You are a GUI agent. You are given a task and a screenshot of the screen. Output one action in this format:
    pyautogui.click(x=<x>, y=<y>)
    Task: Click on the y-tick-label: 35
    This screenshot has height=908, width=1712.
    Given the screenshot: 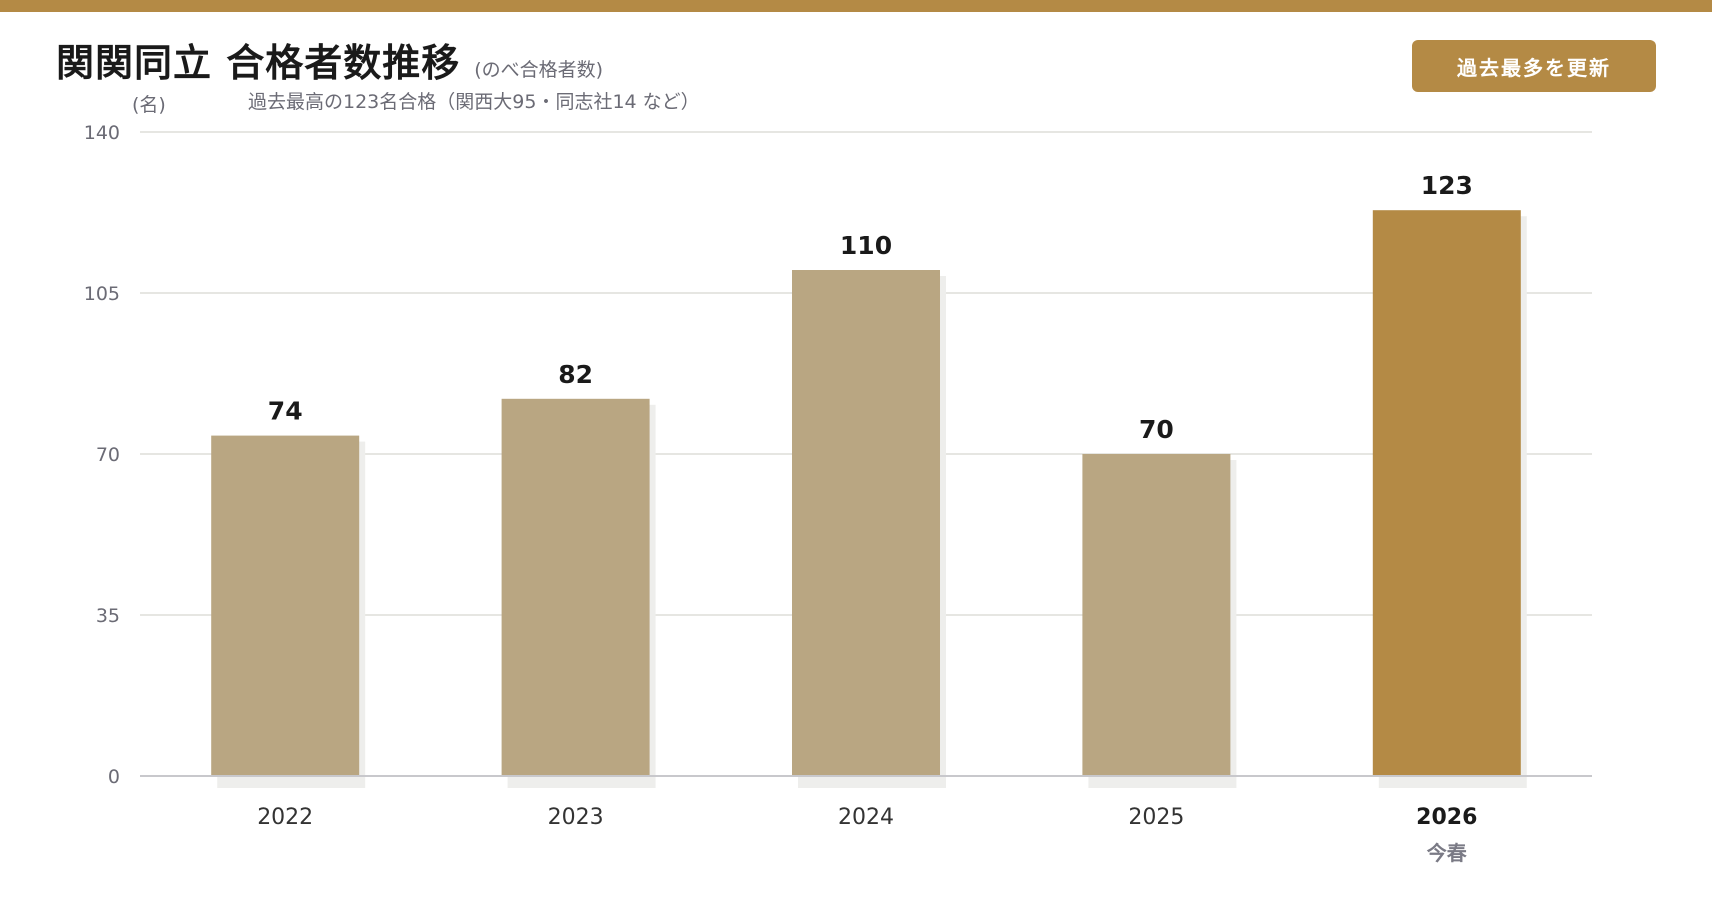 What is the action you would take?
    pyautogui.click(x=108, y=616)
    